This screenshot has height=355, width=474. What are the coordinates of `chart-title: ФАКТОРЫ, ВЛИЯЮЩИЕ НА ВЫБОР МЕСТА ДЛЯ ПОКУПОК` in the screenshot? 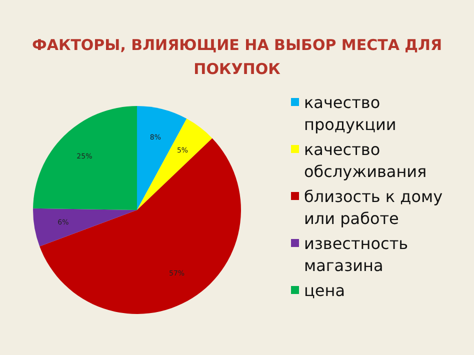 It's located at (237, 57).